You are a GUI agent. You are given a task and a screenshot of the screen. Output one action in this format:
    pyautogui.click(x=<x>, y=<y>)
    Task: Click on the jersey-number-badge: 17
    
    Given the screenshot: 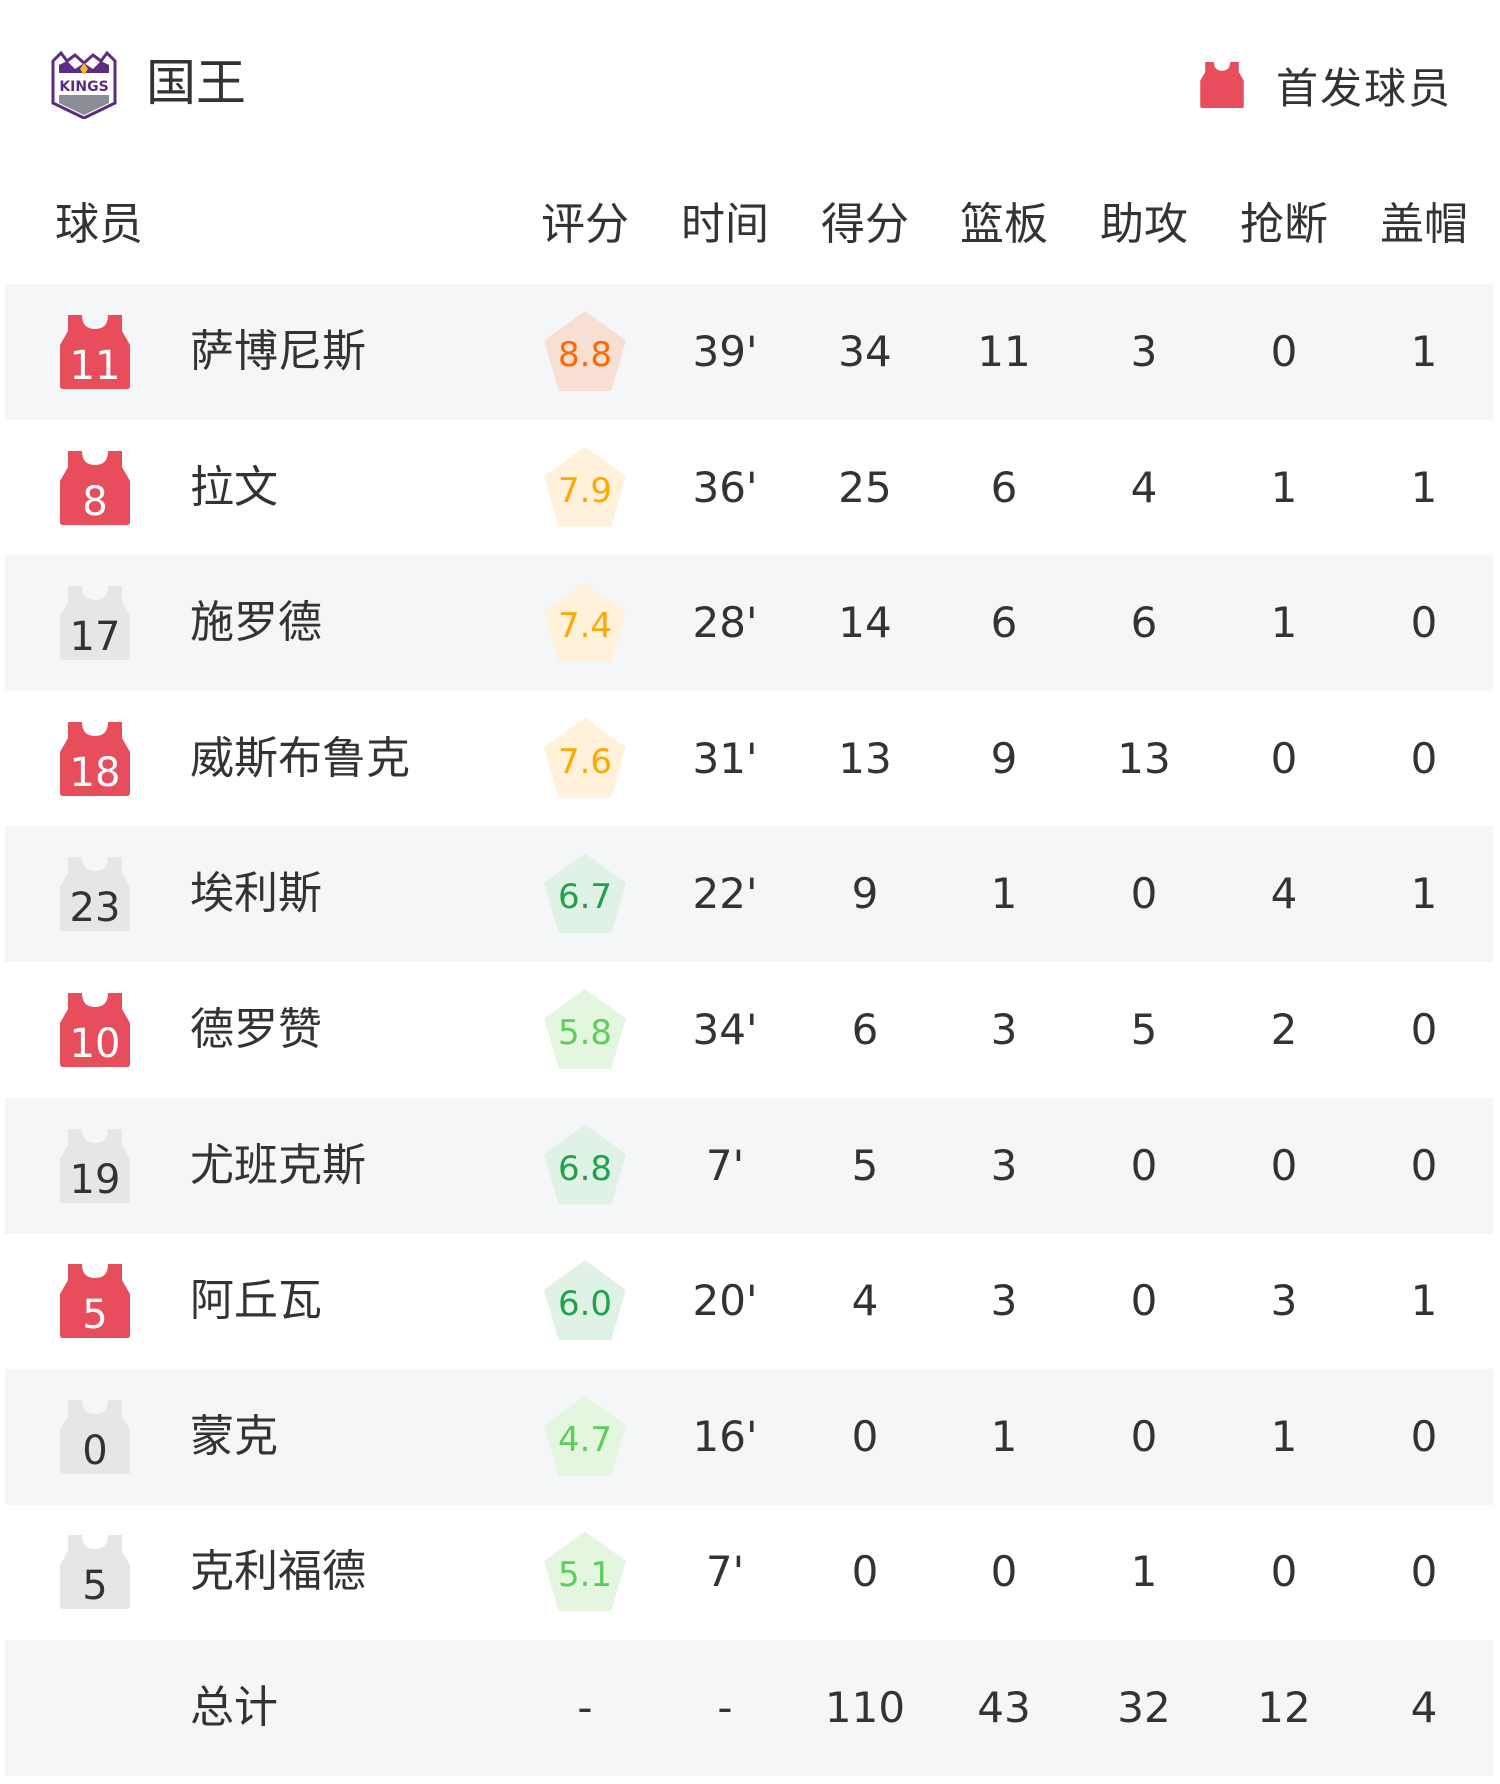 What is the action you would take?
    pyautogui.click(x=95, y=623)
    